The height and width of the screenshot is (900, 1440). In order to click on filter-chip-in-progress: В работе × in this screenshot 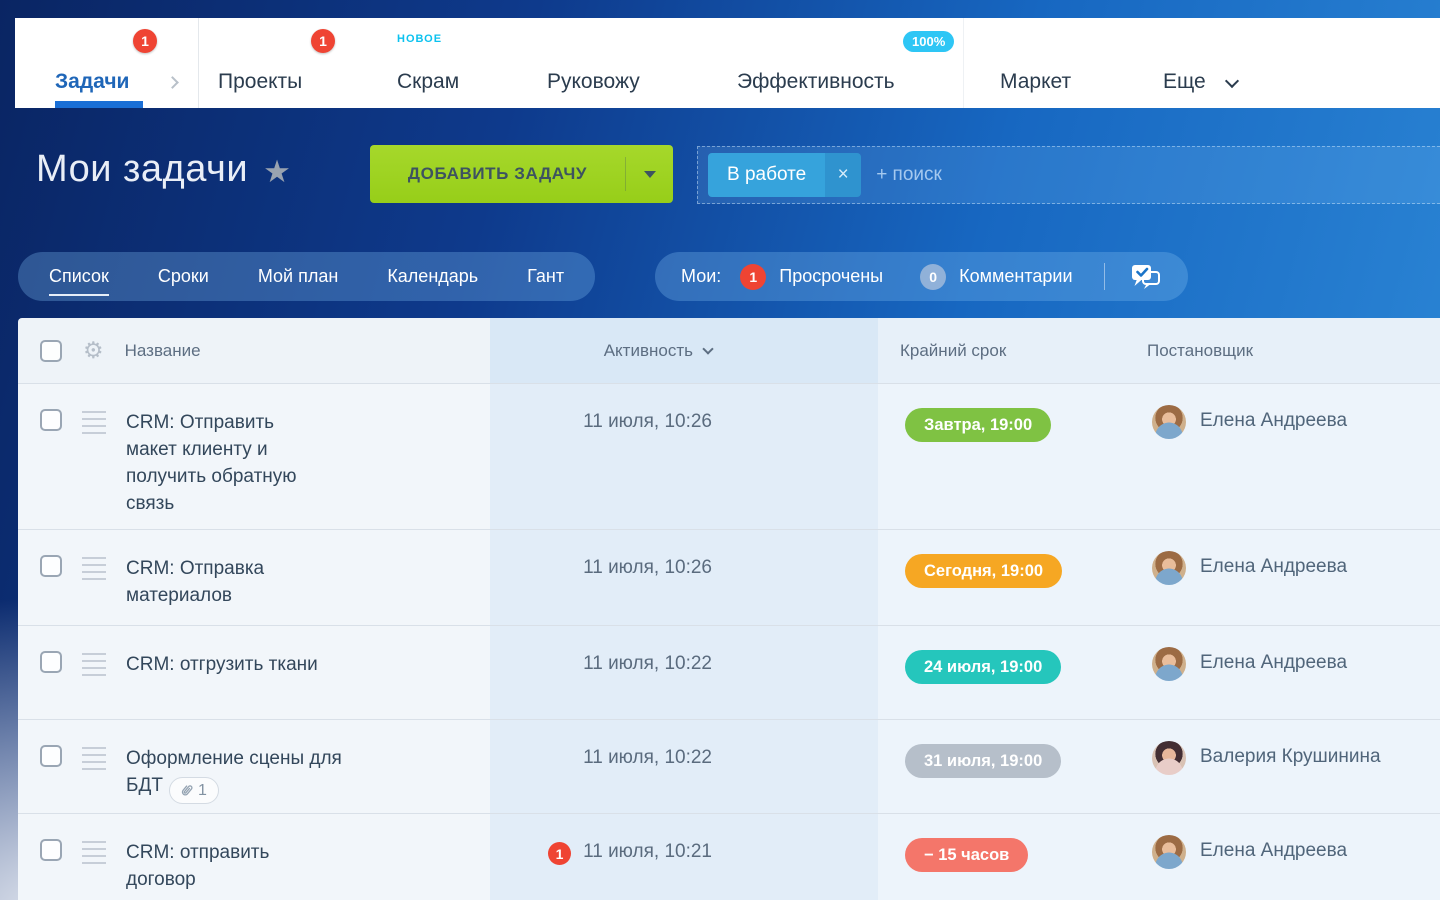, I will do `click(785, 175)`.